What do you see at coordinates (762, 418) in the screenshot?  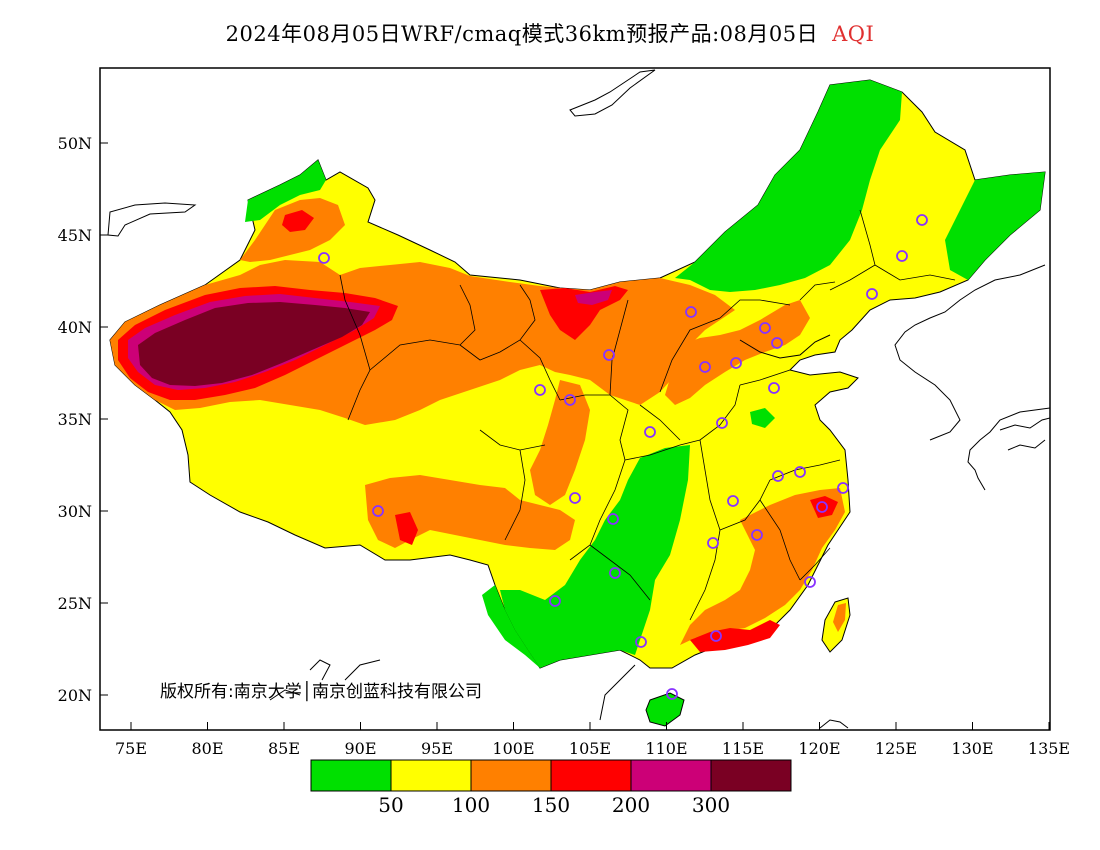 I see `green-small-east` at bounding box center [762, 418].